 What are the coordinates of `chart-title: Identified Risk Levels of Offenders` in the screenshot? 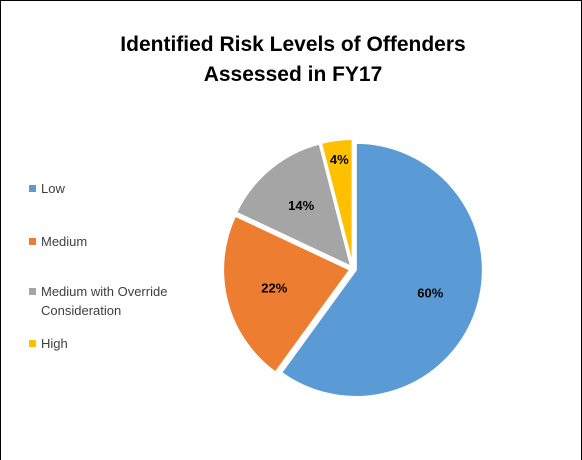 It's located at (292, 44).